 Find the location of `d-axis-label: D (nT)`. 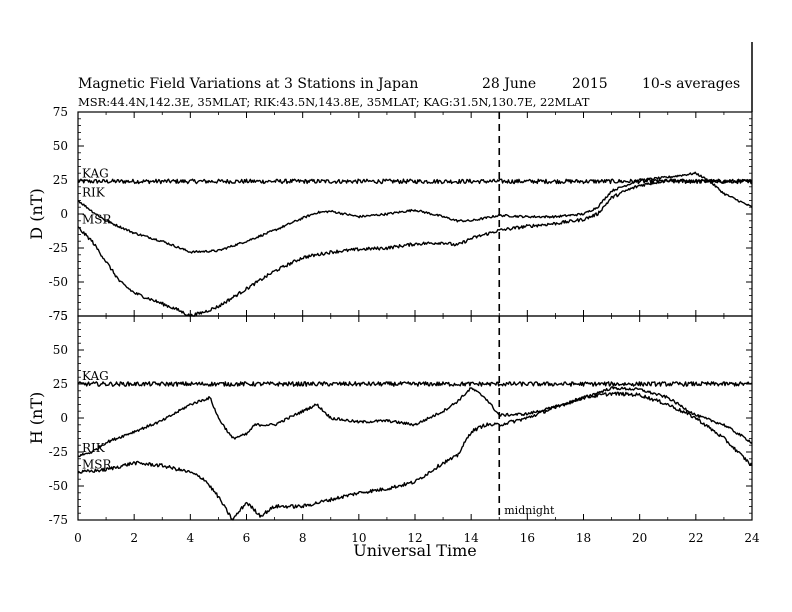

d-axis-label: D (nT) is located at coordinates (36, 213).